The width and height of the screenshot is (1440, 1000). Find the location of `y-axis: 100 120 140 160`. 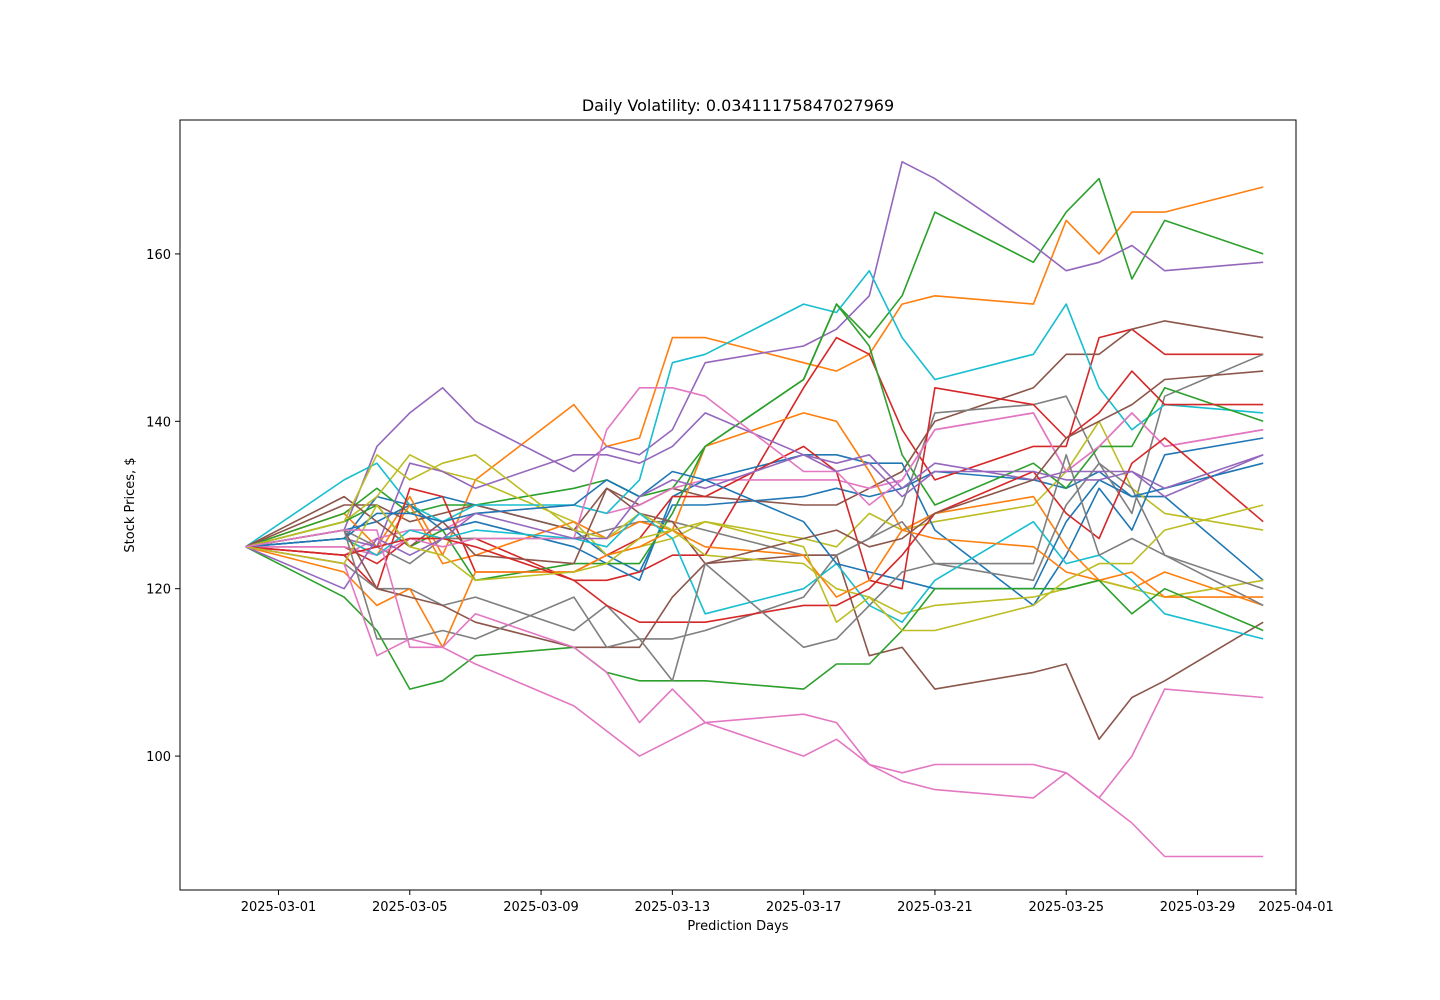

y-axis: 100 120 140 160 is located at coordinates (163, 506).